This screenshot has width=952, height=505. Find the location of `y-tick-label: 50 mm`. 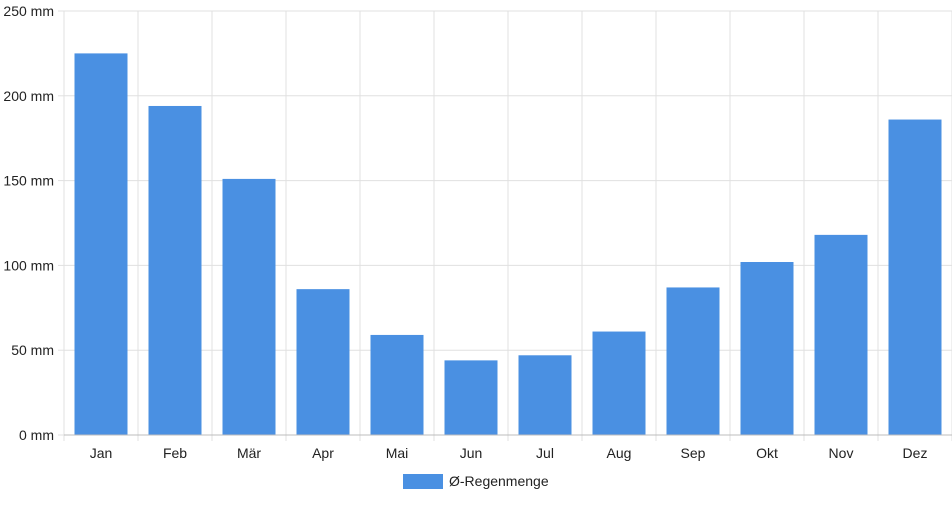

y-tick-label: 50 mm is located at coordinates (32, 350).